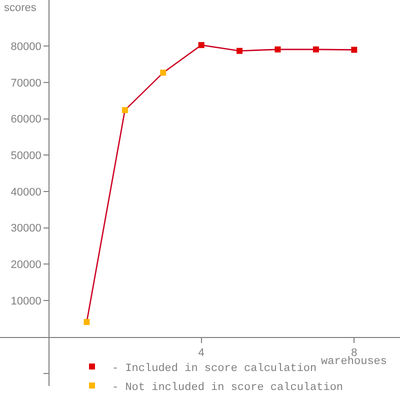 Image resolution: width=400 pixels, height=400 pixels. Describe the element at coordinates (26, 228) in the screenshot. I see `y-tick-label: 30000` at that location.